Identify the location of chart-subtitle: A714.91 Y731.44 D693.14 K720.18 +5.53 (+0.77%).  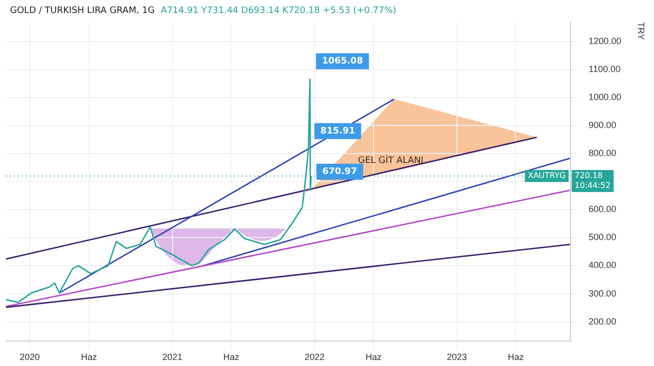
(278, 11).